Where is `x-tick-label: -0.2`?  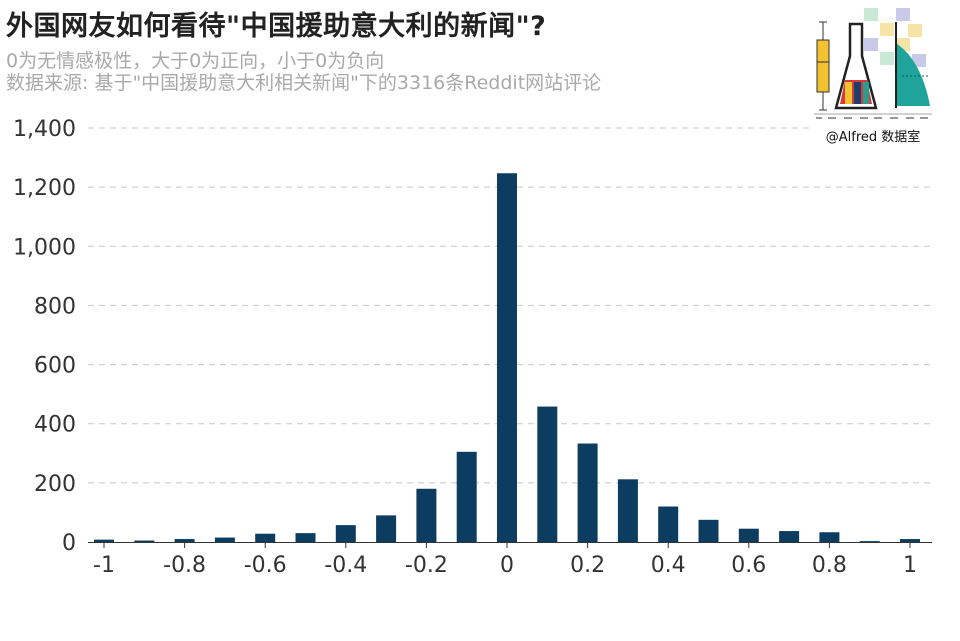
x-tick-label: -0.2 is located at coordinates (426, 565).